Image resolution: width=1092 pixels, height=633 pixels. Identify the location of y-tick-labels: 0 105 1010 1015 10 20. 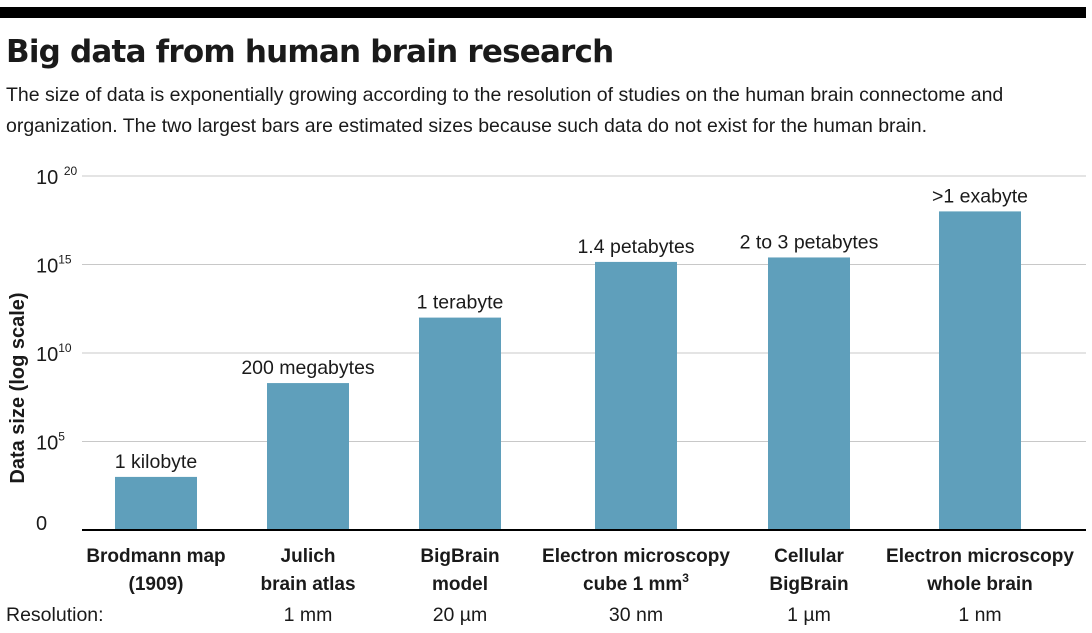
(56, 349).